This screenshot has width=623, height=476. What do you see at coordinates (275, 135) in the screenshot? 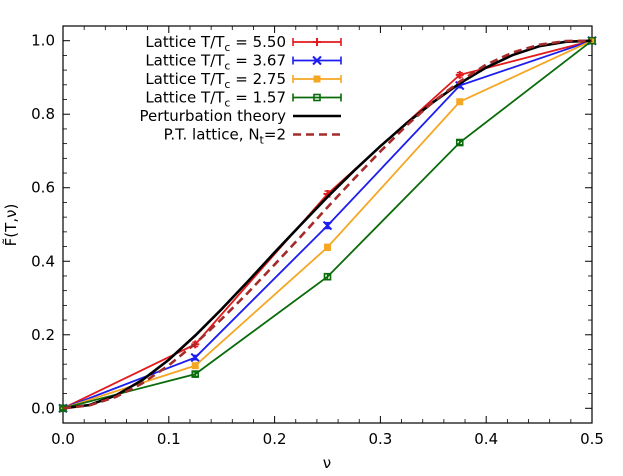
I see `legend-label-suffix: =2` at bounding box center [275, 135].